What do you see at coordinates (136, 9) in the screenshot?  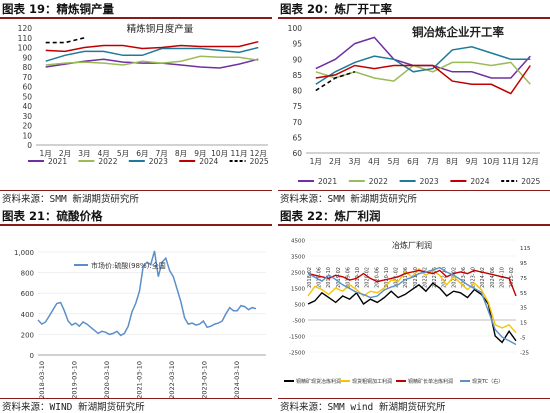 I see `panel-header: 图表 19：精炼铜产量` at bounding box center [136, 9].